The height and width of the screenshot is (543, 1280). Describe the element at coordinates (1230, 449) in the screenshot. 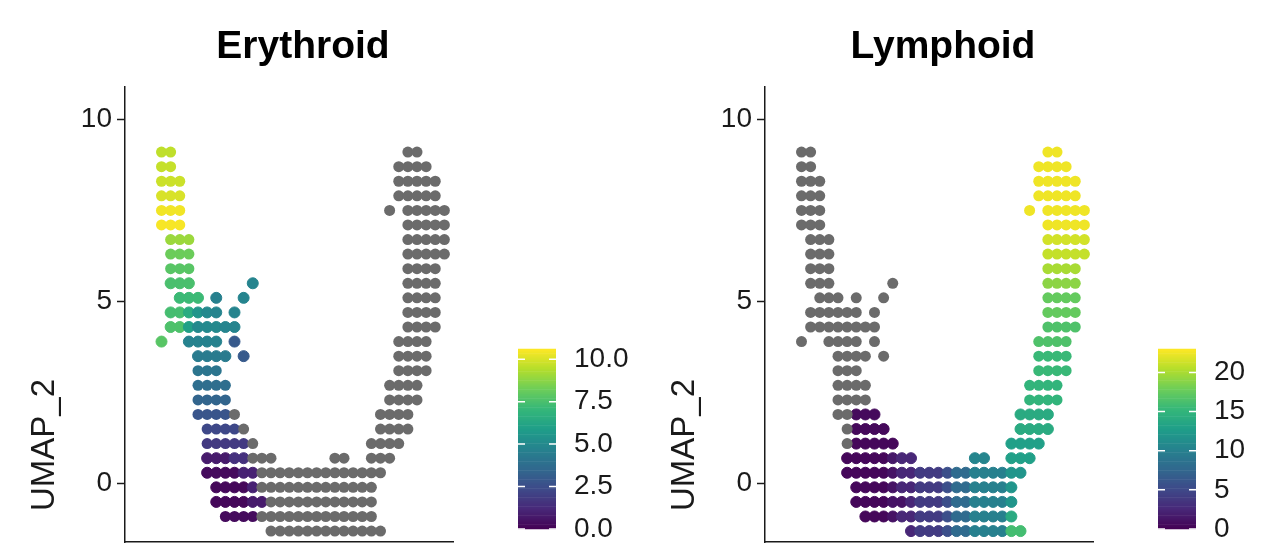

I see `color-bar-label: 10` at that location.